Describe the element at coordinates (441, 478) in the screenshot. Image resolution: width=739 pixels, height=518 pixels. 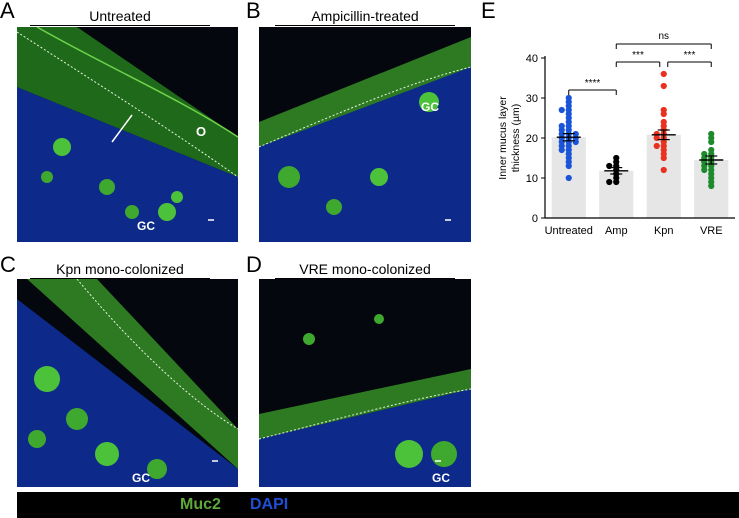
I see `goblet-cell-label-d: GC` at that location.